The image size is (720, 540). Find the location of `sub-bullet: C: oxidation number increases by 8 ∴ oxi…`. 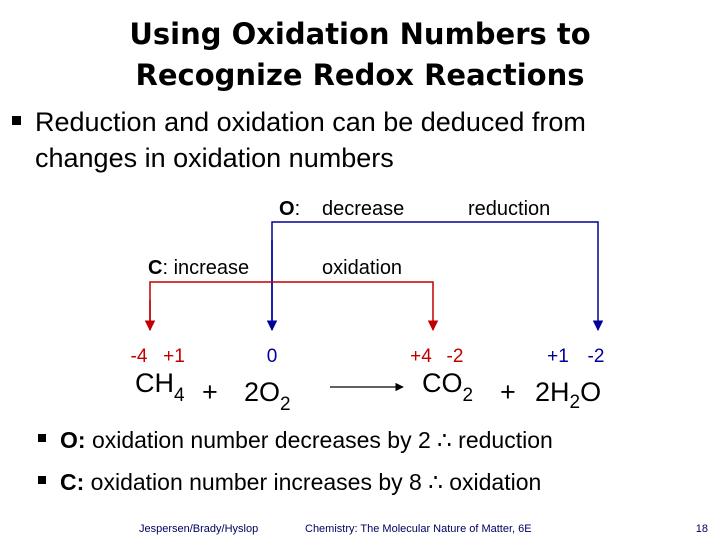

sub-bullet: C: oxidation number increases by 8 ∴ oxi… is located at coordinates (300, 482).